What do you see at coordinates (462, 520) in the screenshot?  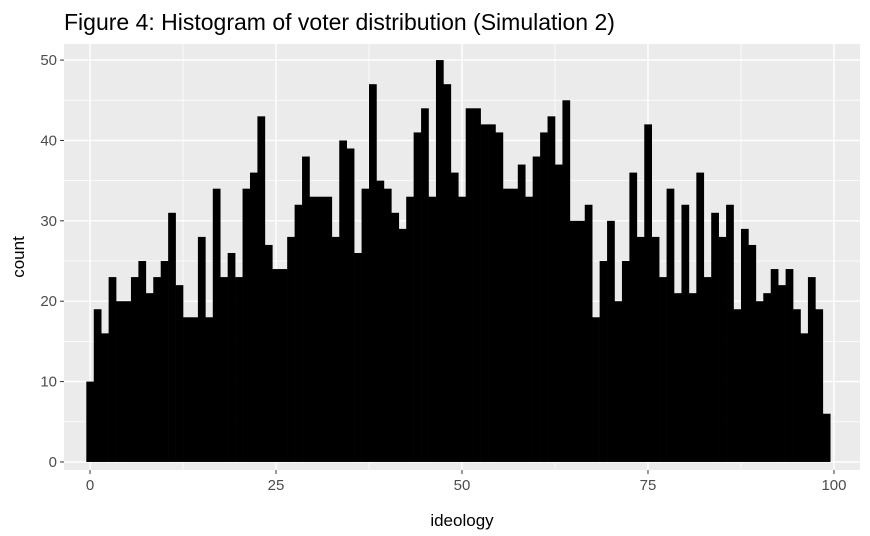 I see `x-axis-title: ideology` at bounding box center [462, 520].